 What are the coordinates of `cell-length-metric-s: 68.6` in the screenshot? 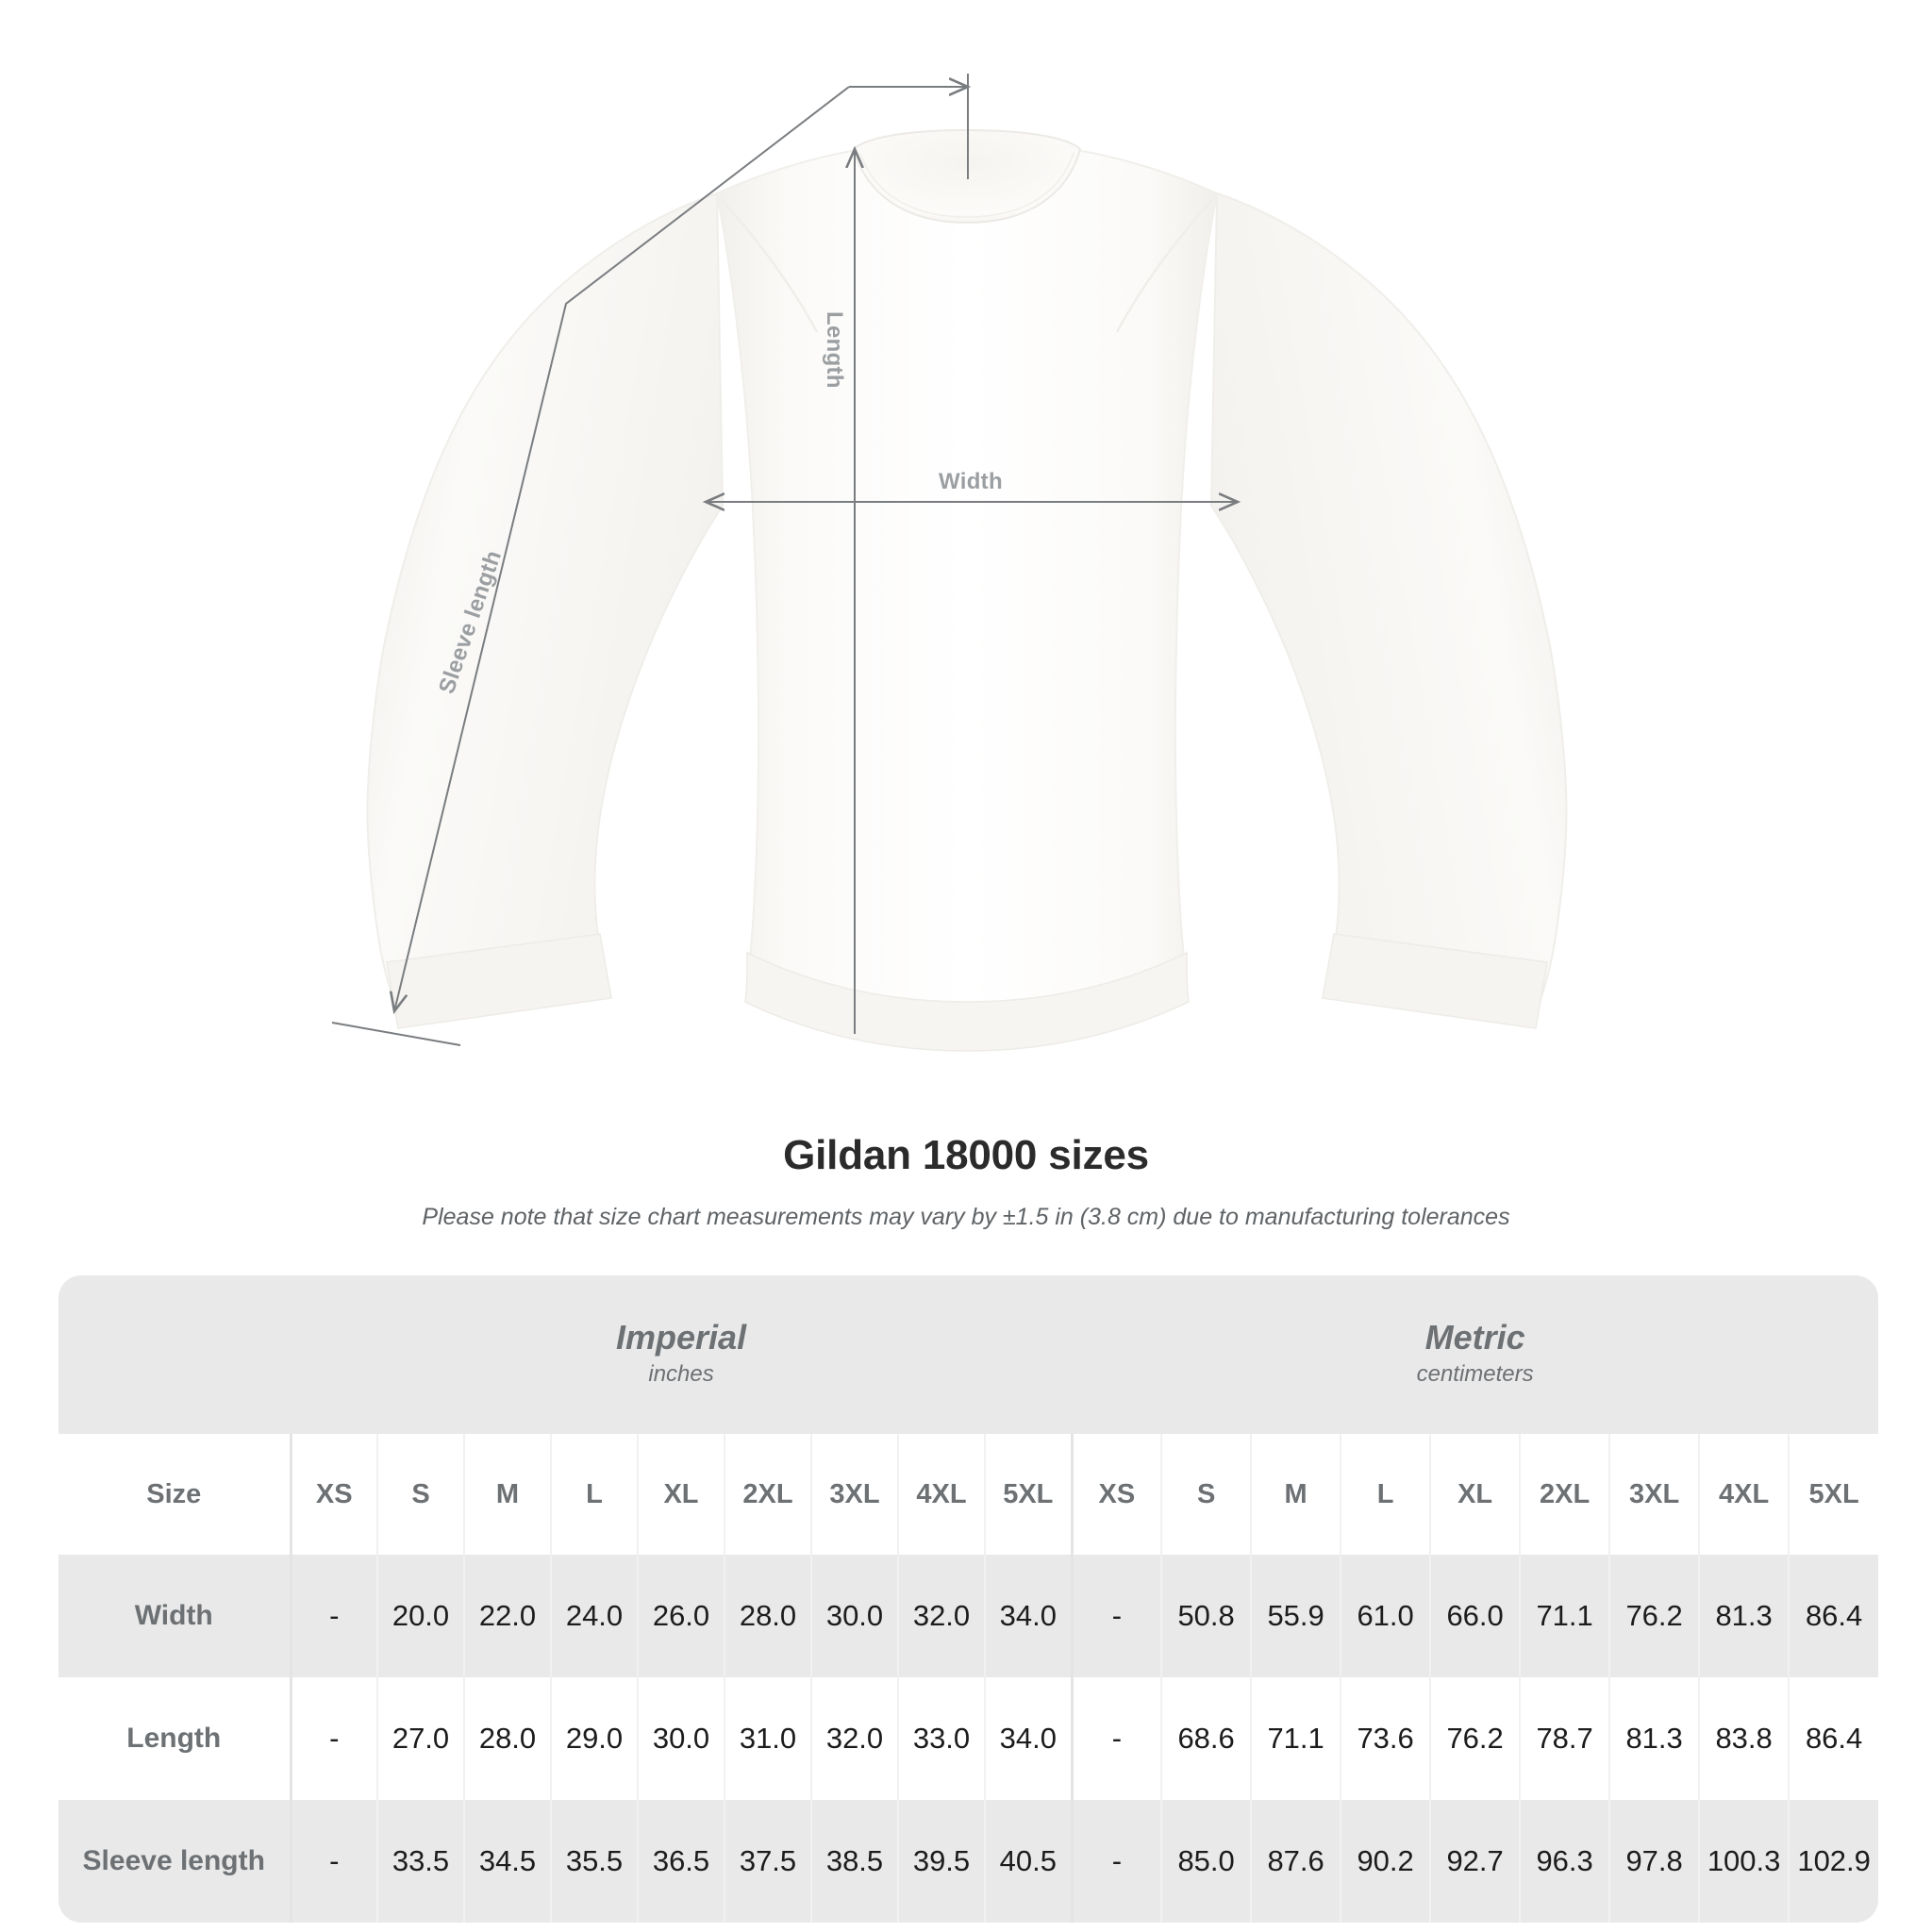 It's located at (1206, 1738).